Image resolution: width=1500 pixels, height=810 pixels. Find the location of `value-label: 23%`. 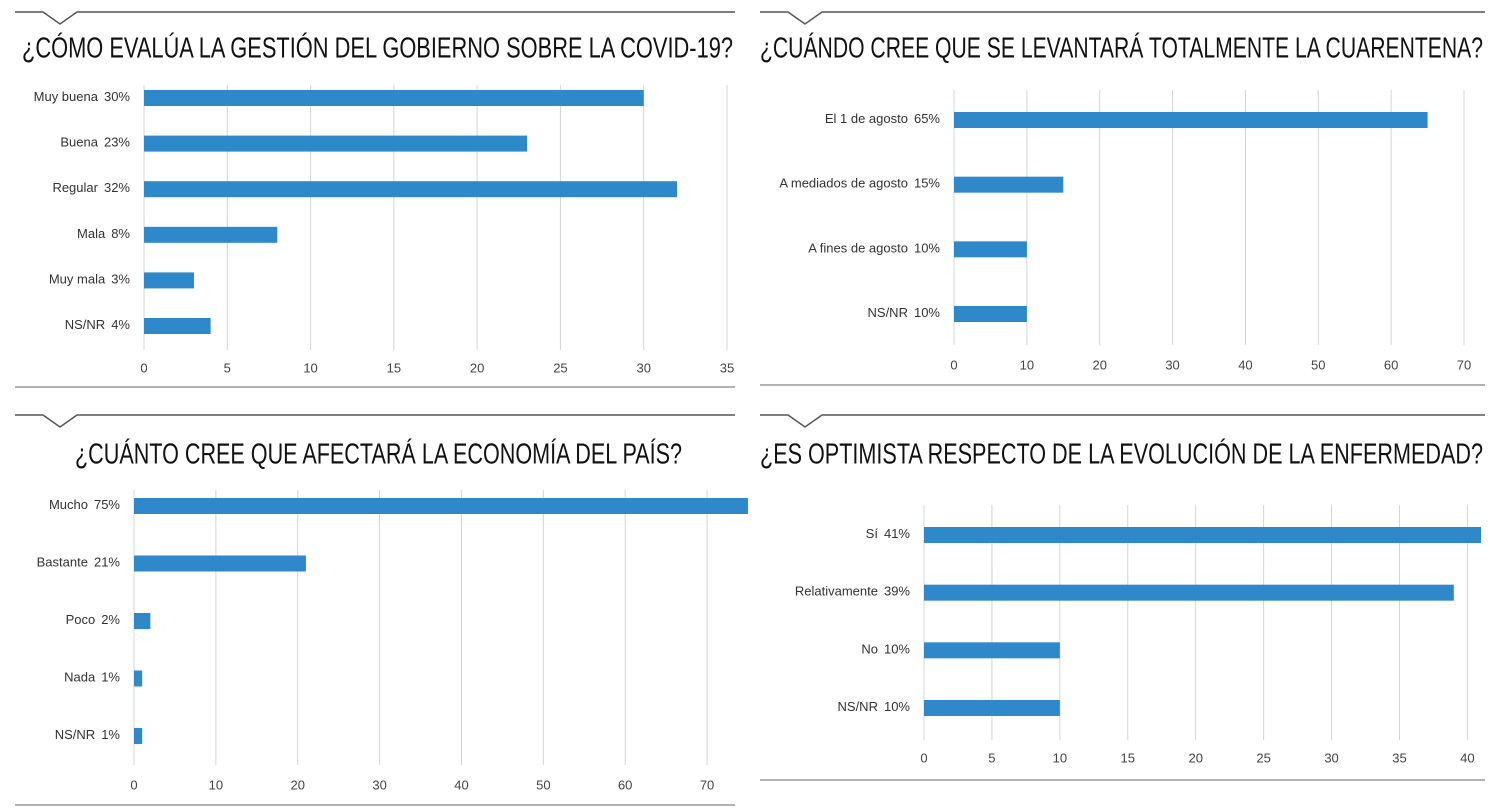

value-label: 23% is located at coordinates (117, 142).